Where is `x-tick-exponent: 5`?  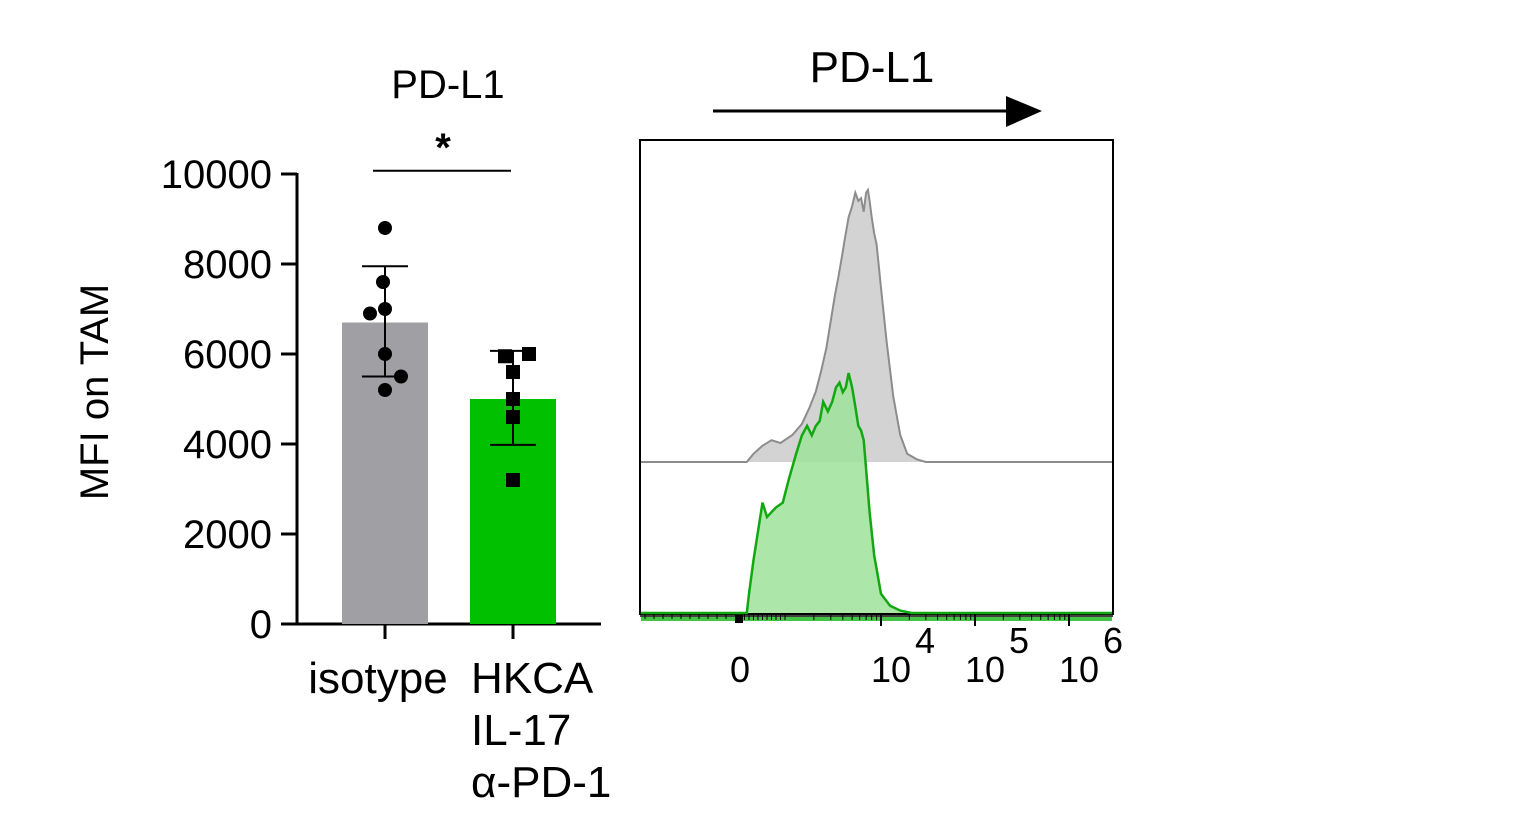
x-tick-exponent: 5 is located at coordinates (1019, 640).